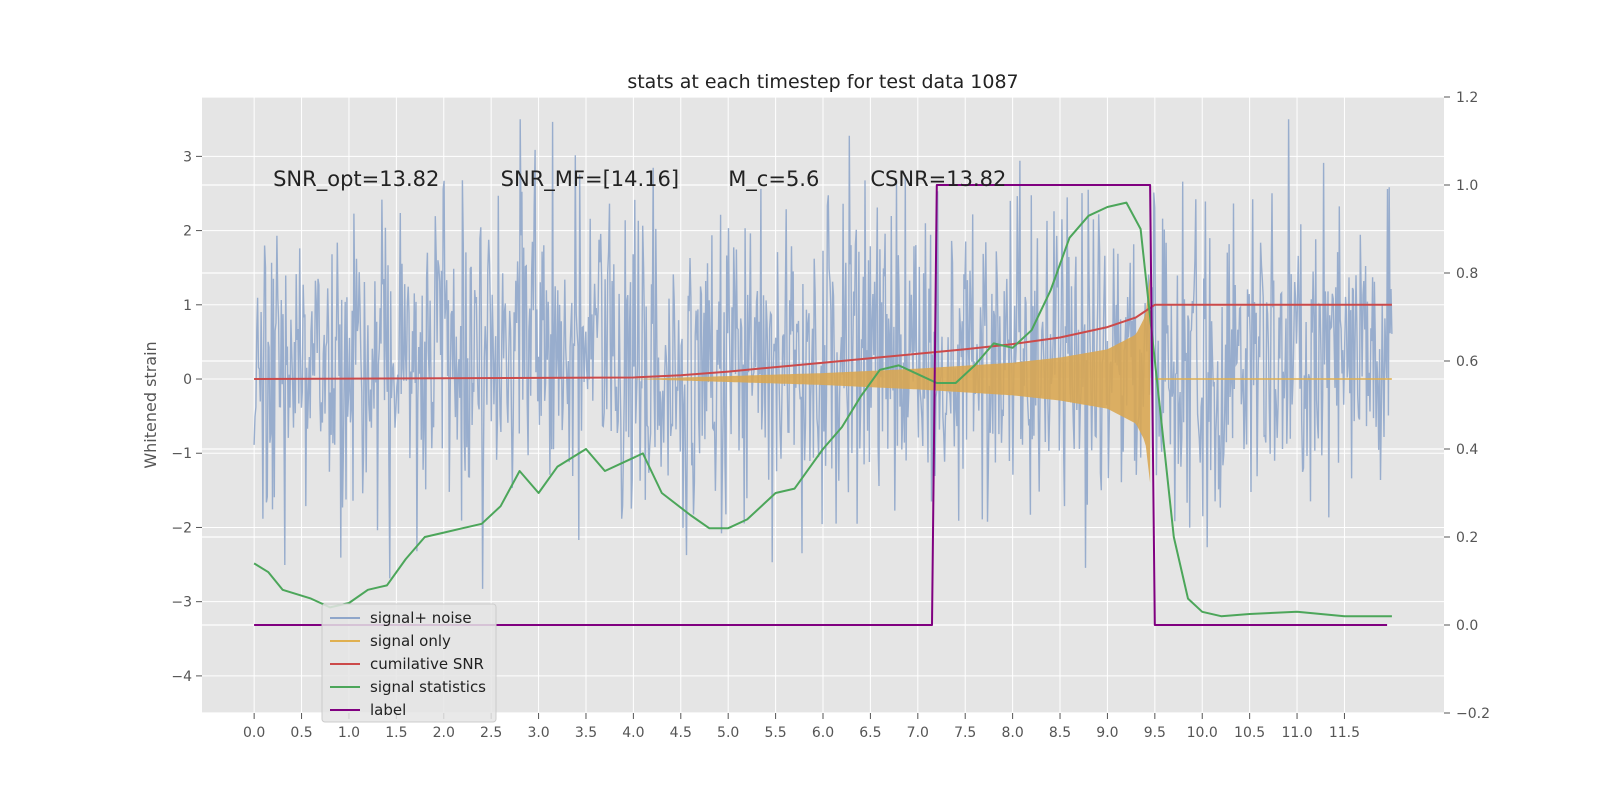 This screenshot has width=1600, height=800. Describe the element at coordinates (1467, 98) in the screenshot. I see `y-right-tick-label: 1.2` at that location.